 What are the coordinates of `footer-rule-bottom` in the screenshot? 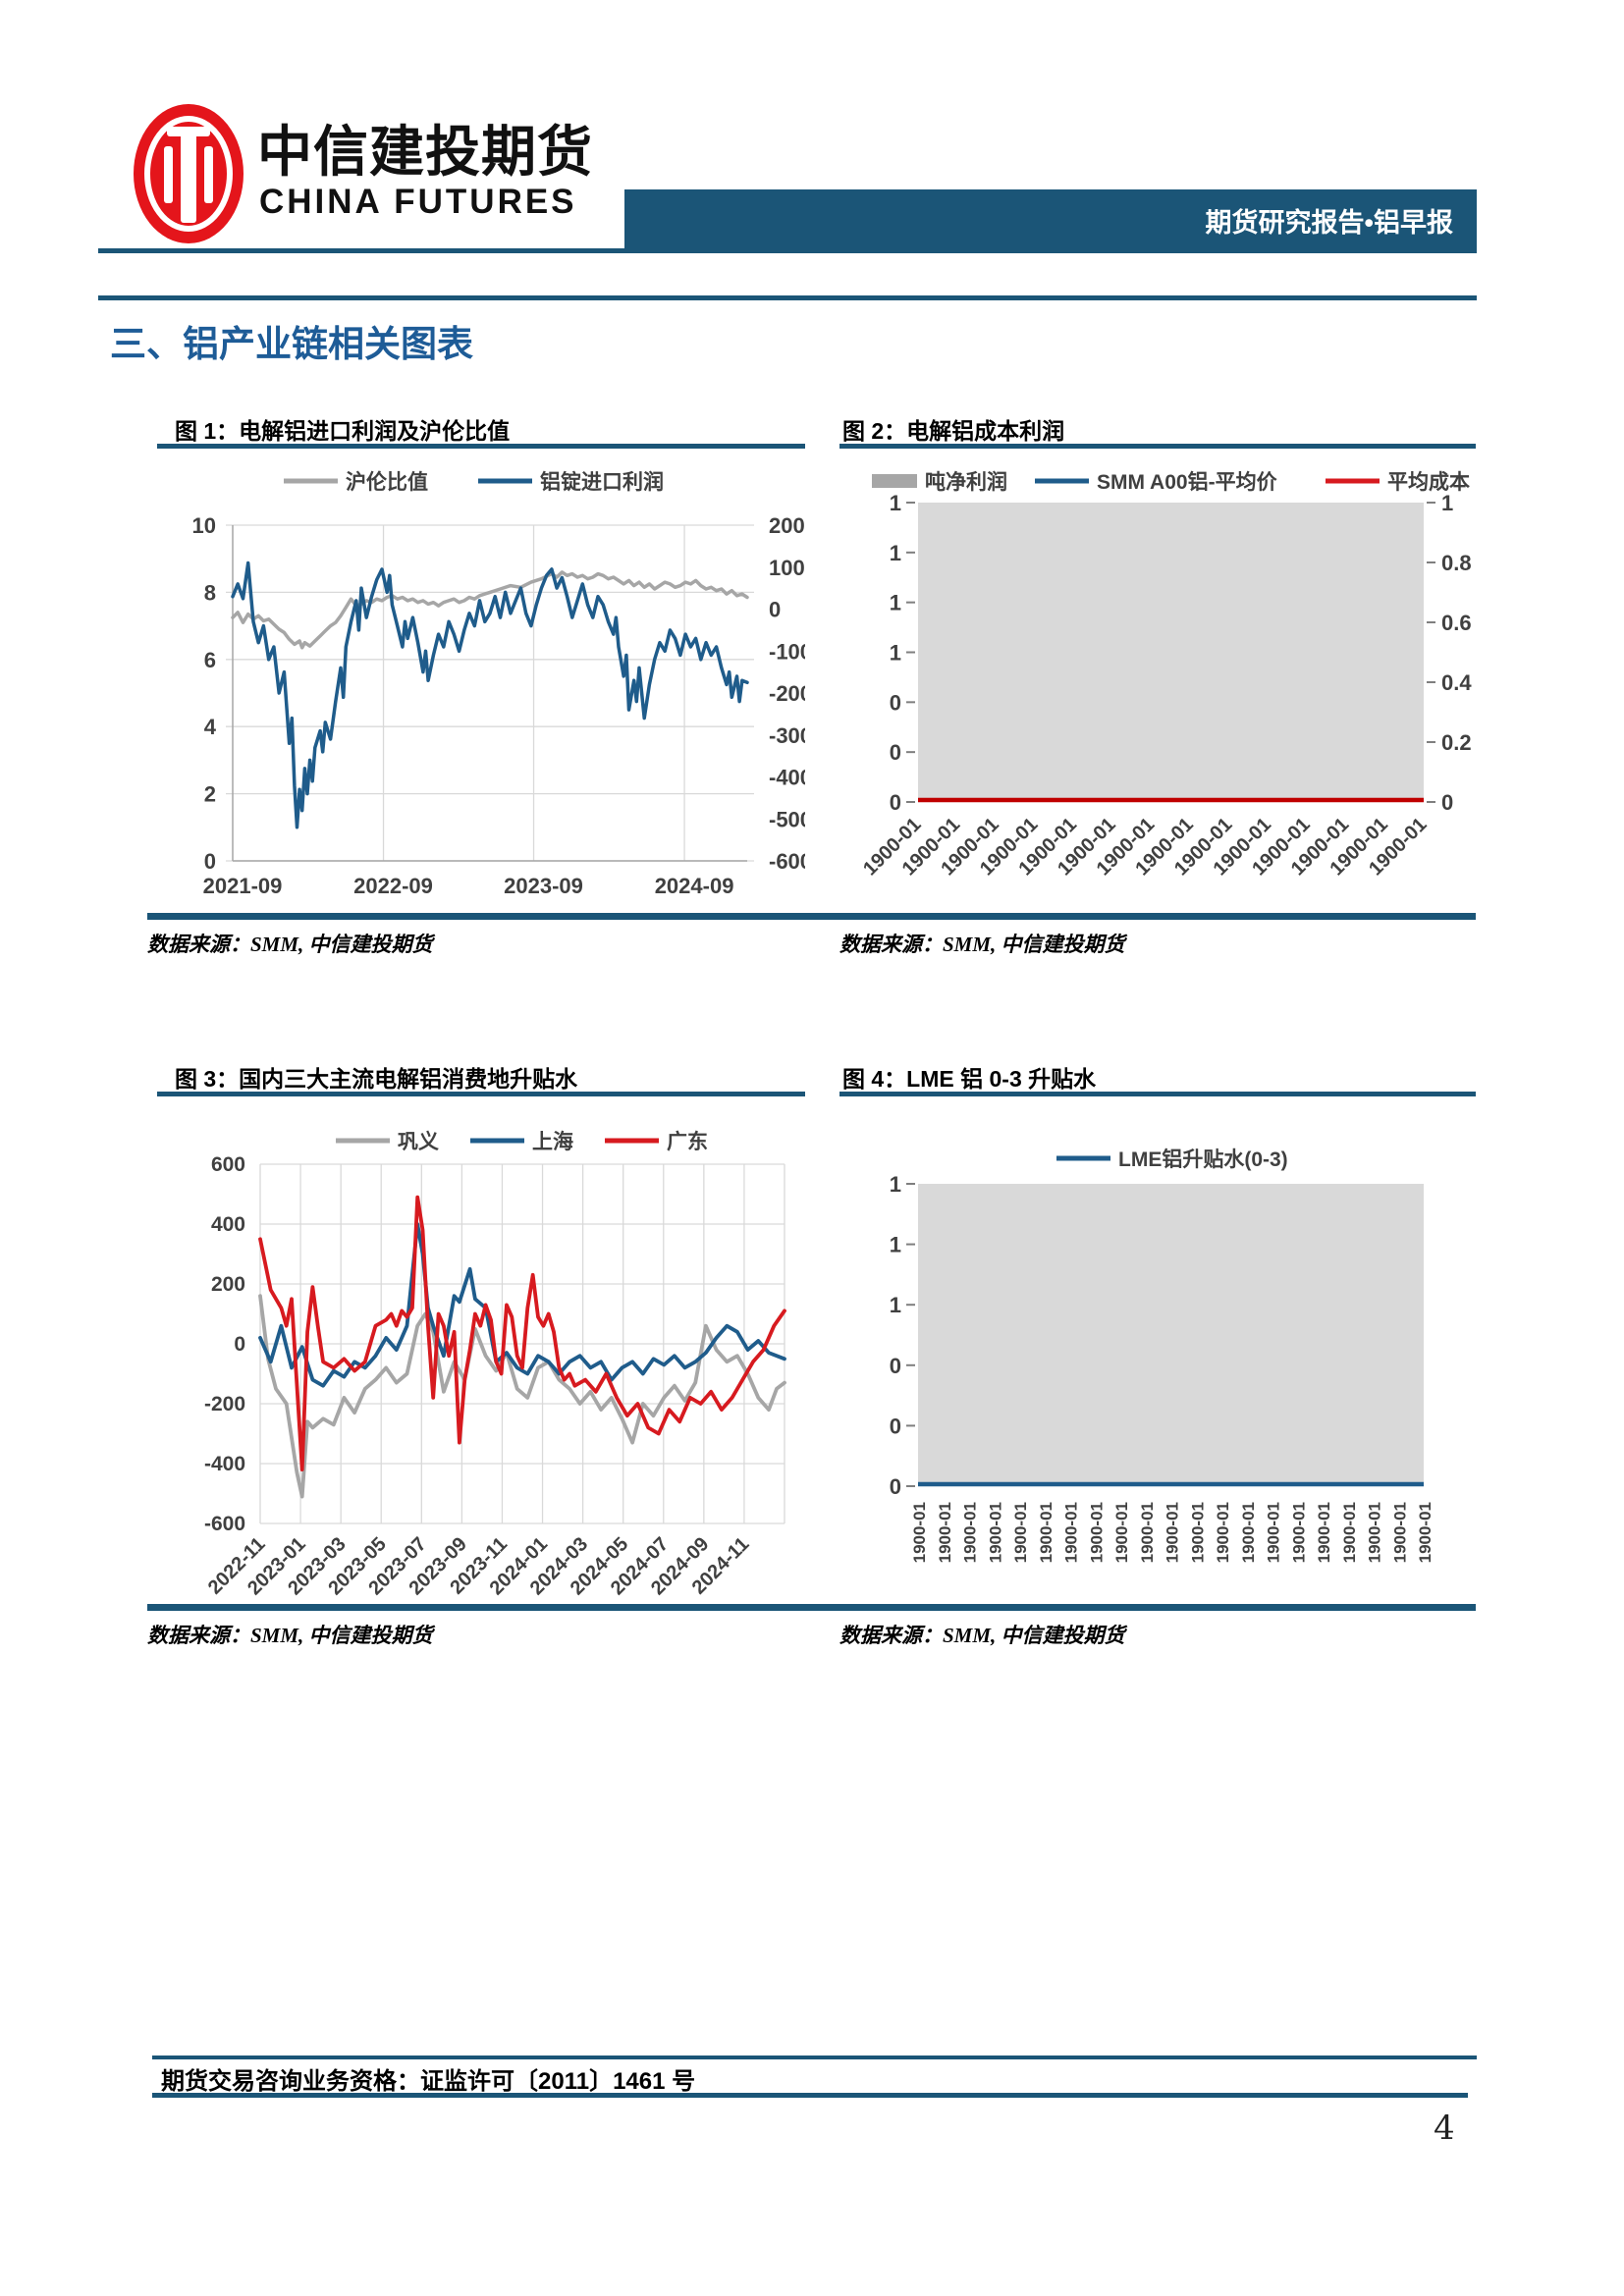 It's located at (810, 2095).